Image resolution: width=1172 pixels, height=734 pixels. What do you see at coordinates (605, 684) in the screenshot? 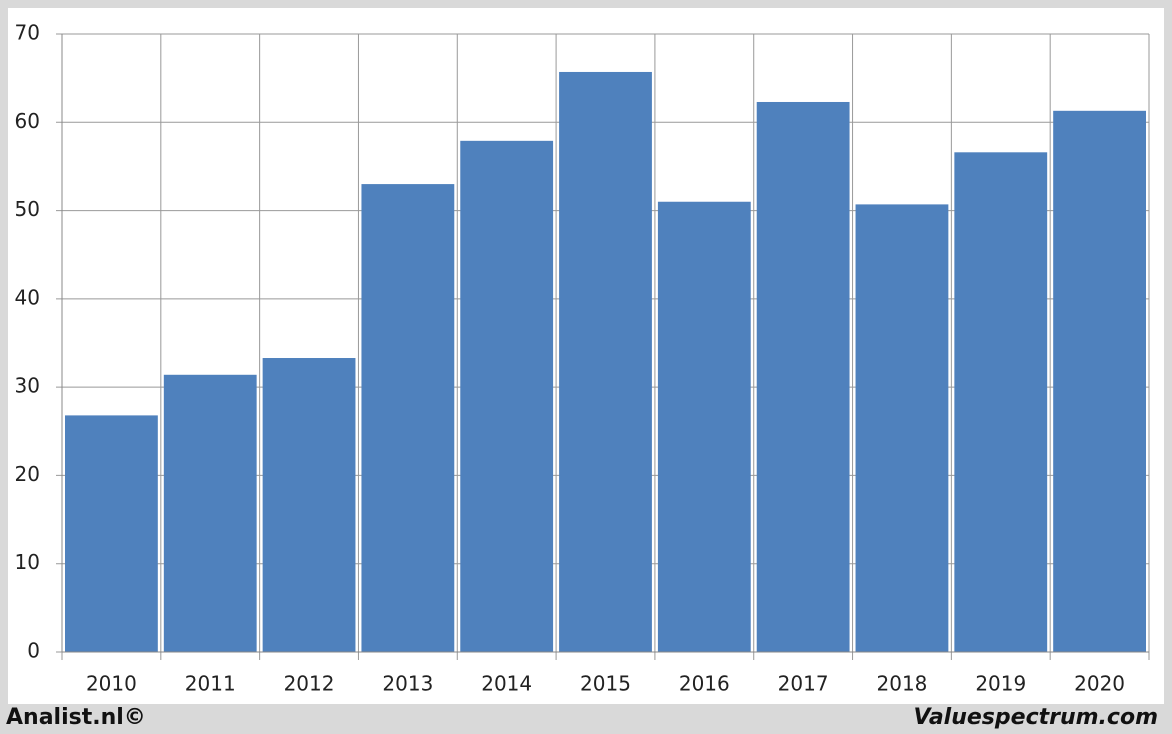
I see `x-tick-label: 2015` at bounding box center [605, 684].